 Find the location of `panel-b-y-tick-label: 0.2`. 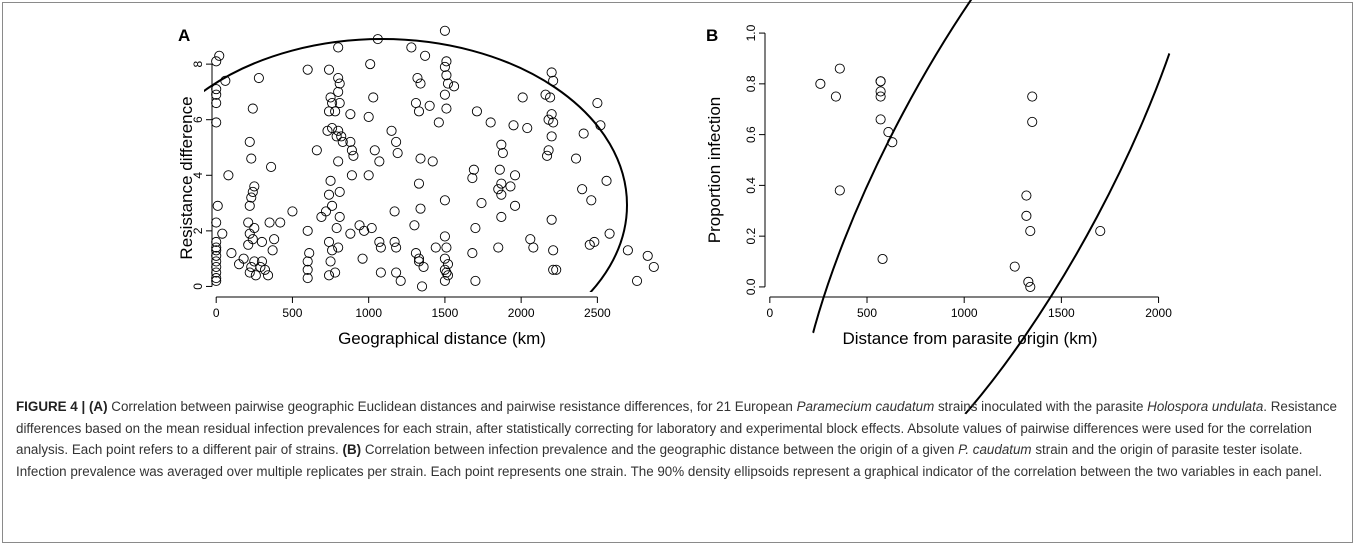

panel-b-y-tick-label: 0.2 is located at coordinates (751, 235).